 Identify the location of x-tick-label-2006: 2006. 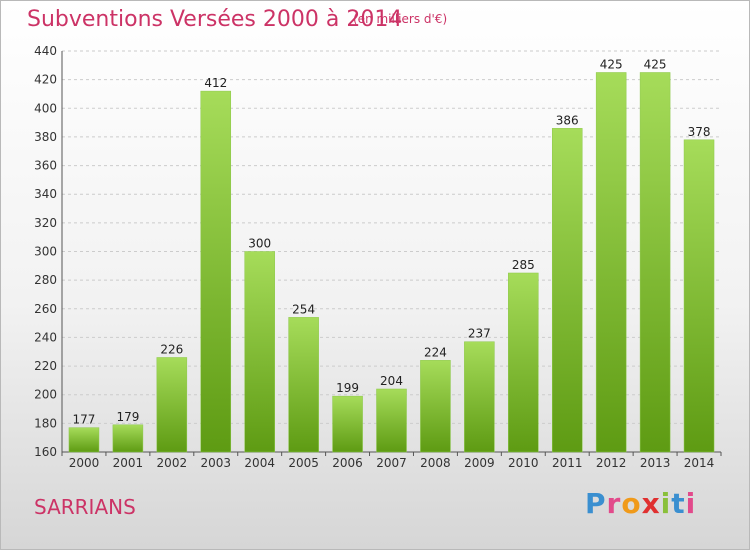
(347, 463).